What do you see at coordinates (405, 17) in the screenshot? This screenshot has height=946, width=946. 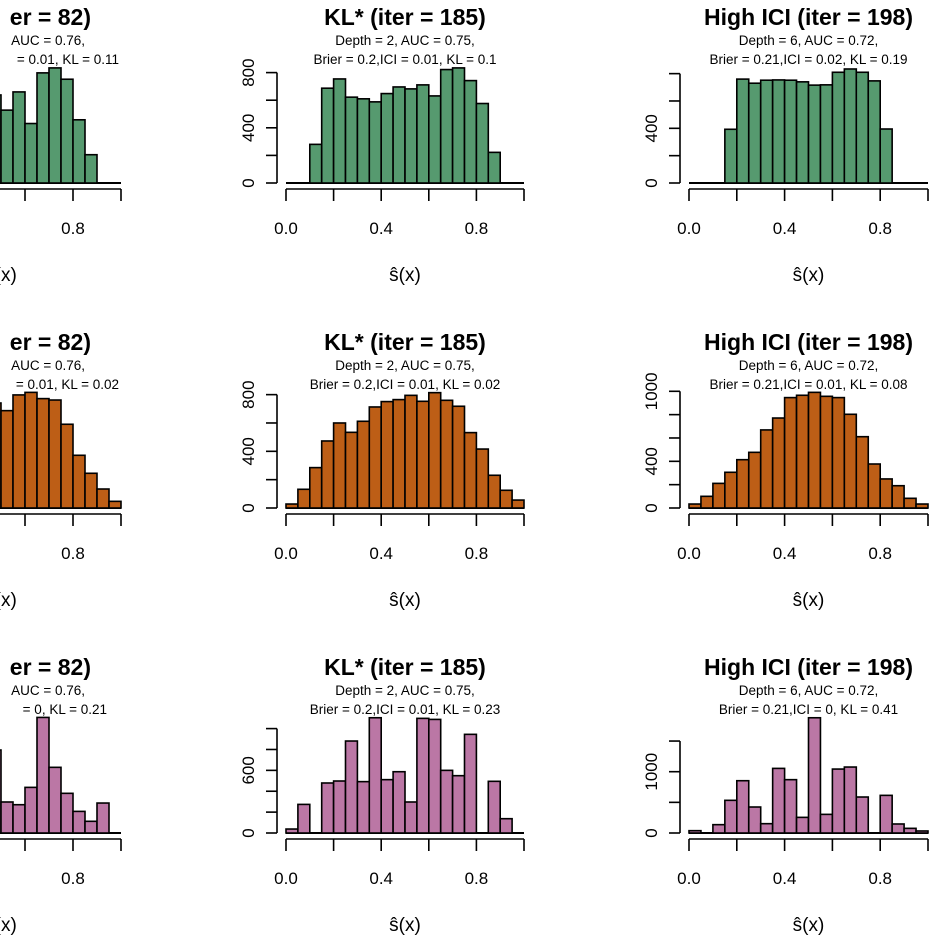 I see `panel-title: KL* (iter = 185)` at bounding box center [405, 17].